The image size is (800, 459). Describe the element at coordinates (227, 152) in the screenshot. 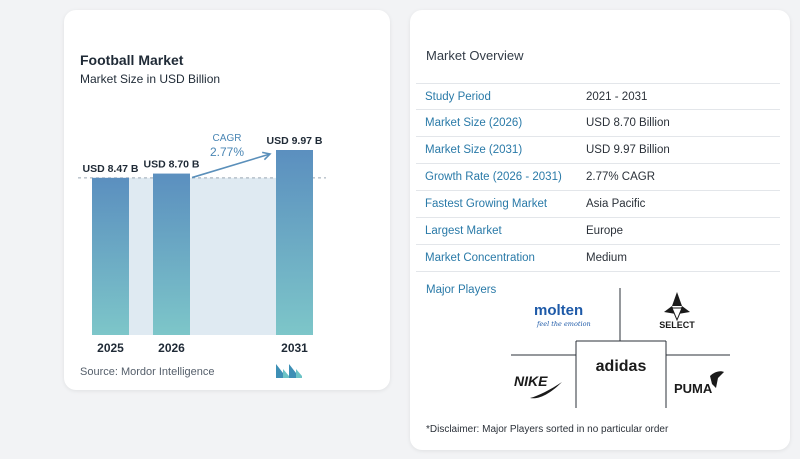

I see `cagr-value: 2.77%` at that location.